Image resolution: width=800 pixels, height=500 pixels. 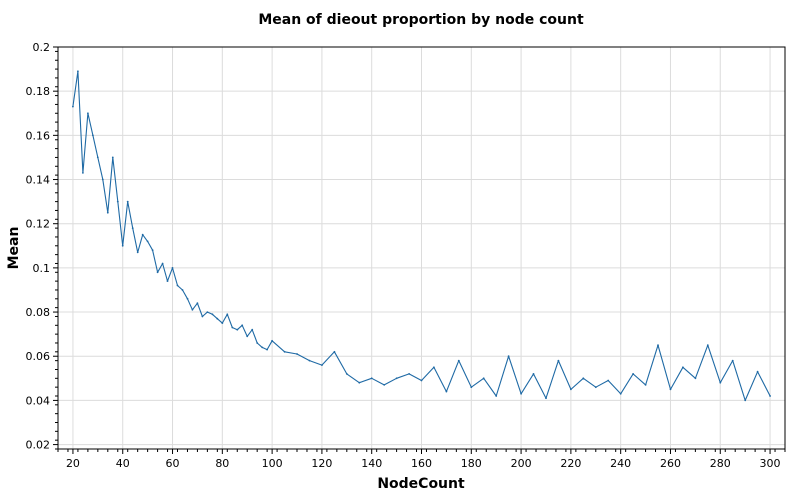 What do you see at coordinates (14, 248) in the screenshot?
I see `y-axis-label: Mean` at bounding box center [14, 248].